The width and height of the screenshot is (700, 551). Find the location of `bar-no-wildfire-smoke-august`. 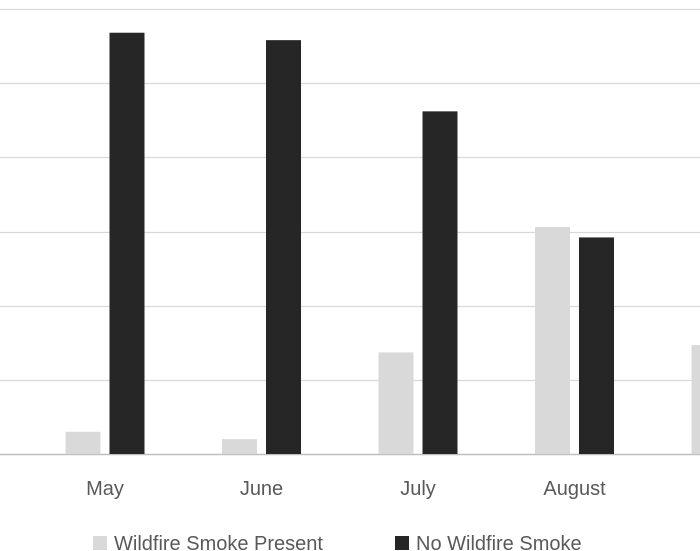

bar-no-wildfire-smoke-august is located at coordinates (596, 345).